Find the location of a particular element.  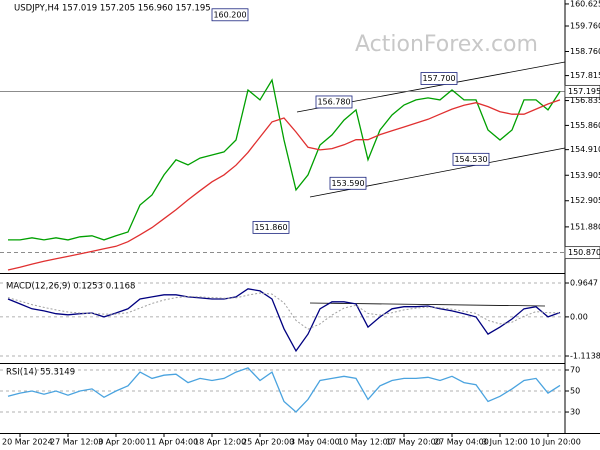

annotation-label: 156.780 is located at coordinates (333, 101).